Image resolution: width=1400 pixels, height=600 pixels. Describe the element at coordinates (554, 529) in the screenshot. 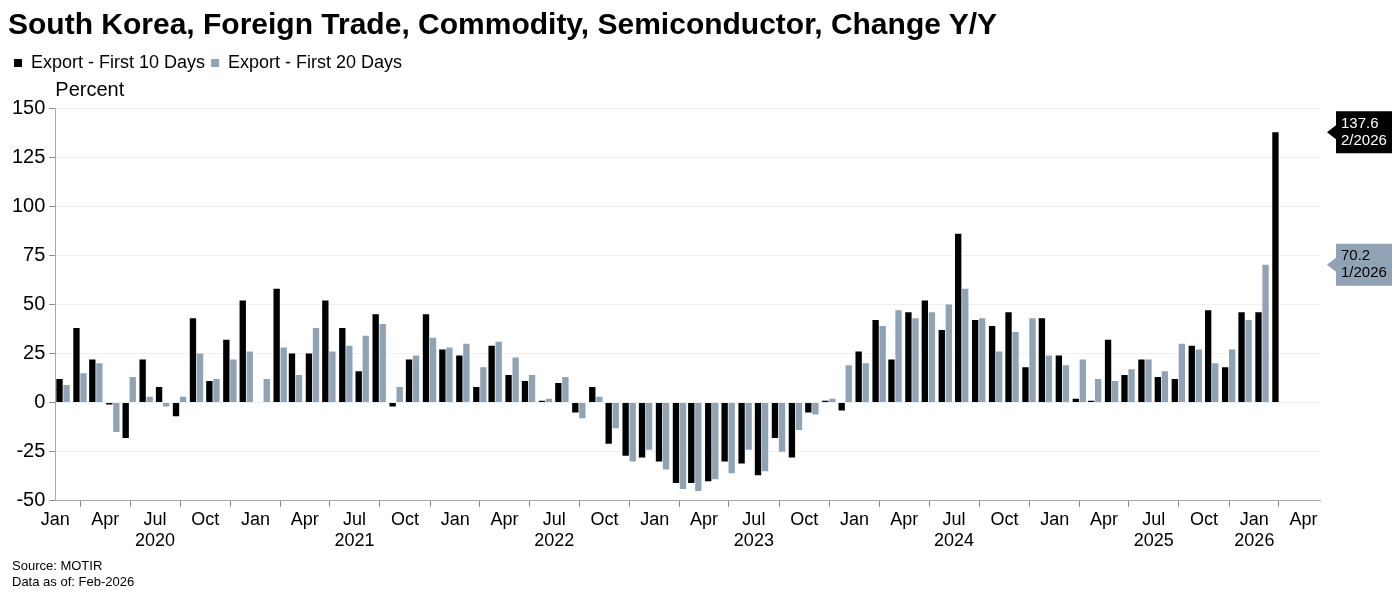

I see `x-tick-label: Jul 2022` at that location.